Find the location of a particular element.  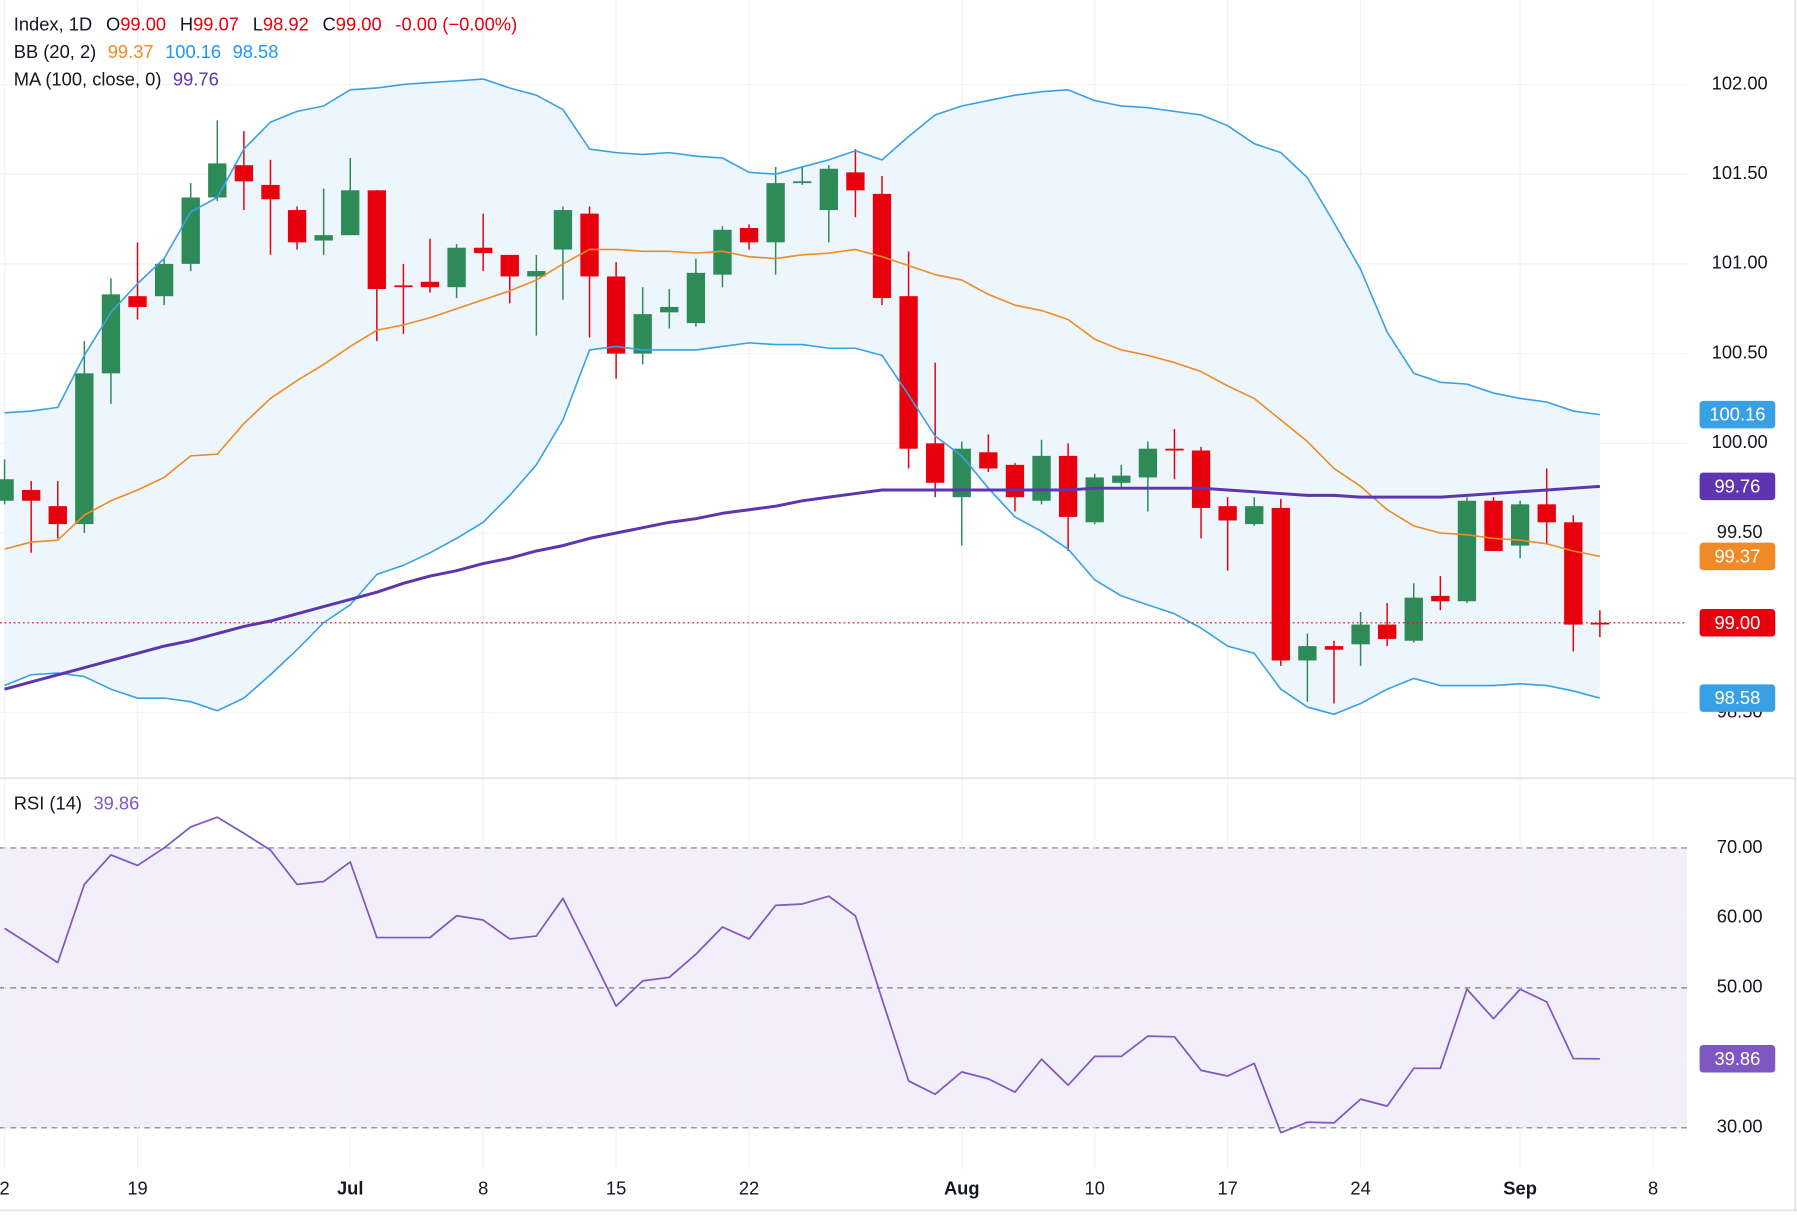

legend-rsi: RSI (14) 39.86 is located at coordinates (77, 802).